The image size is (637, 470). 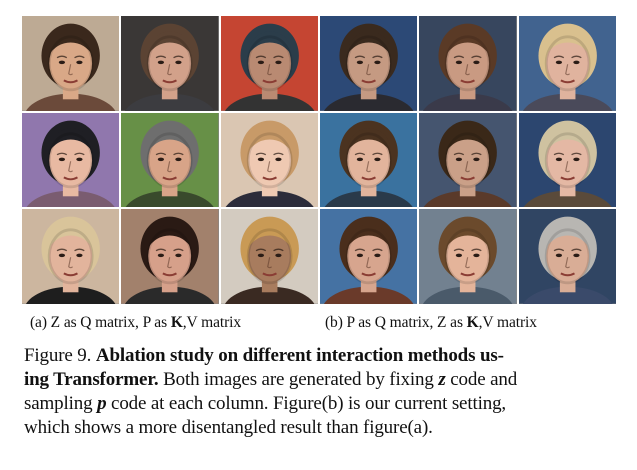 What do you see at coordinates (481, 379) in the screenshot?
I see `caption-text-2b: code and` at bounding box center [481, 379].